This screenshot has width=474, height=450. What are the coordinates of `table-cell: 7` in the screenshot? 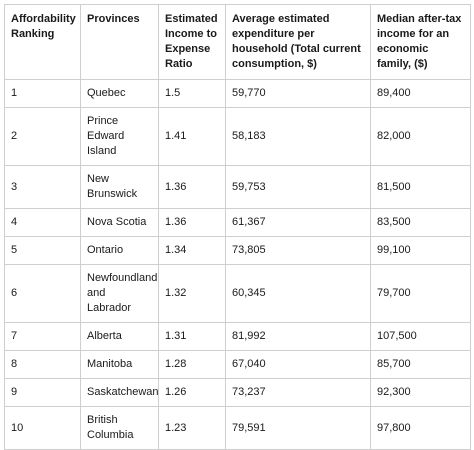 It's located at (42, 336).